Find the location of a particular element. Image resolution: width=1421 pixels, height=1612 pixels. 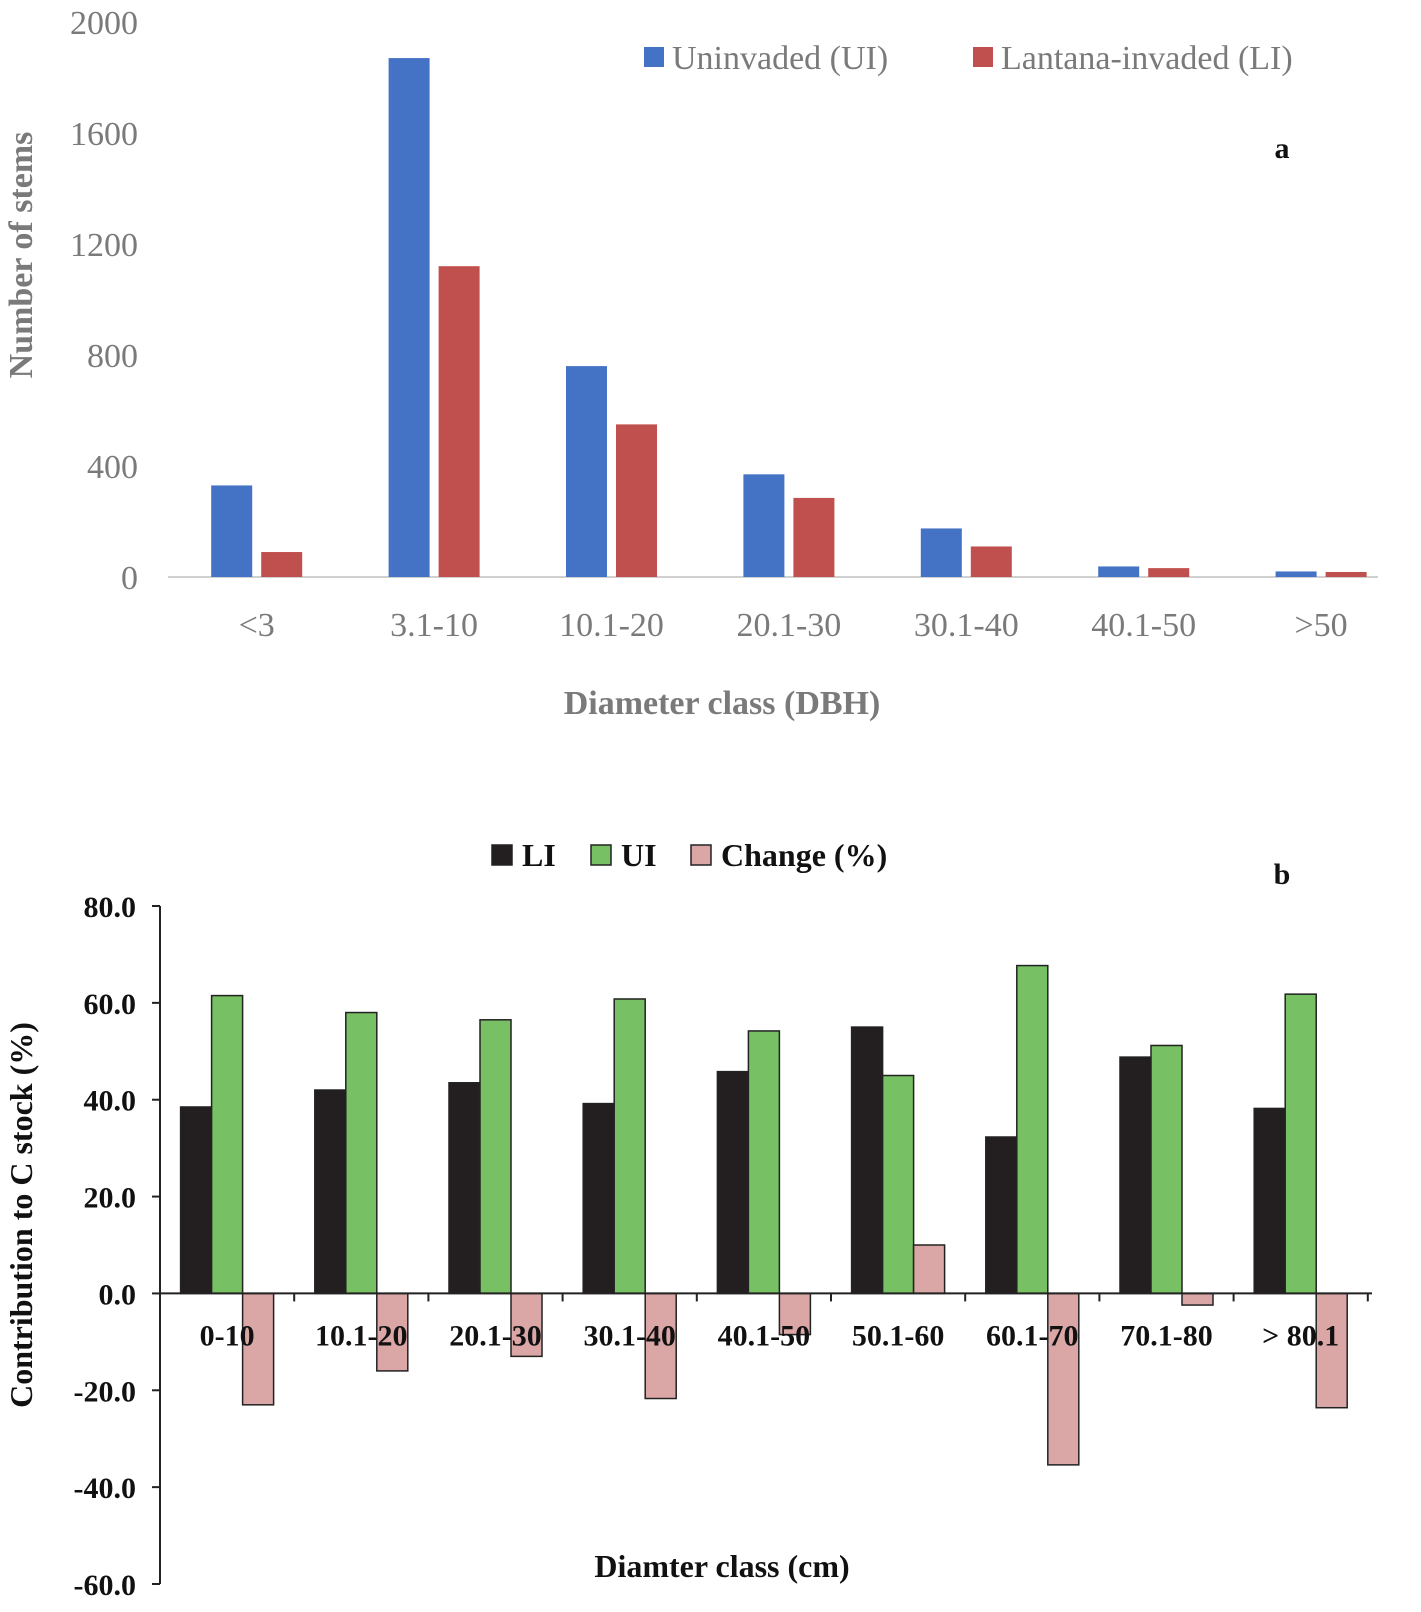

y-tick-label: 800 is located at coordinates (112, 356).